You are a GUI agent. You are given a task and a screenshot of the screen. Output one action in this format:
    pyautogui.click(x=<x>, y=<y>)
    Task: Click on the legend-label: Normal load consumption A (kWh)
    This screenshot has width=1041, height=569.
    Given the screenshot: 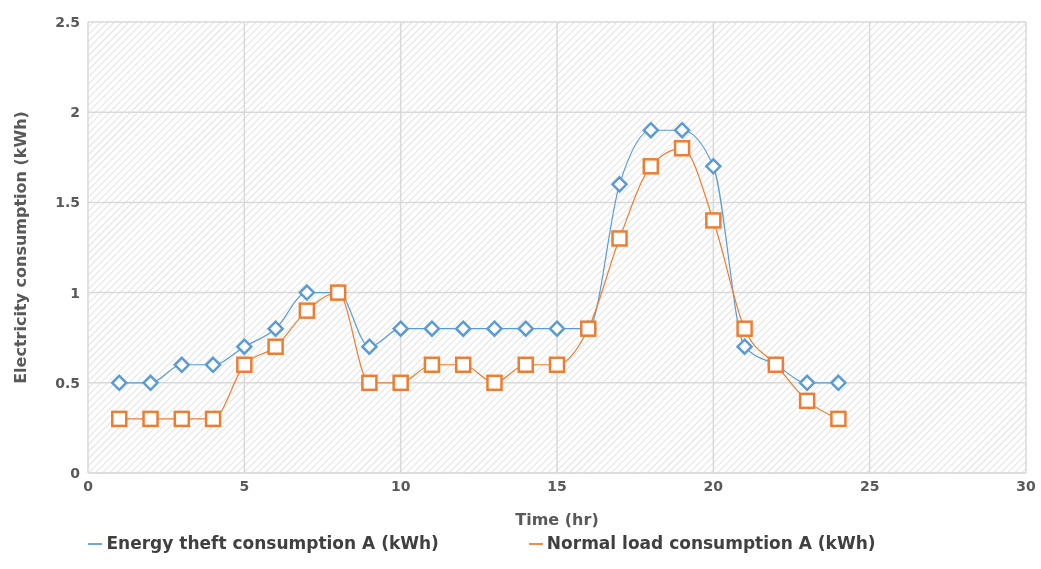 What is the action you would take?
    pyautogui.click(x=711, y=543)
    